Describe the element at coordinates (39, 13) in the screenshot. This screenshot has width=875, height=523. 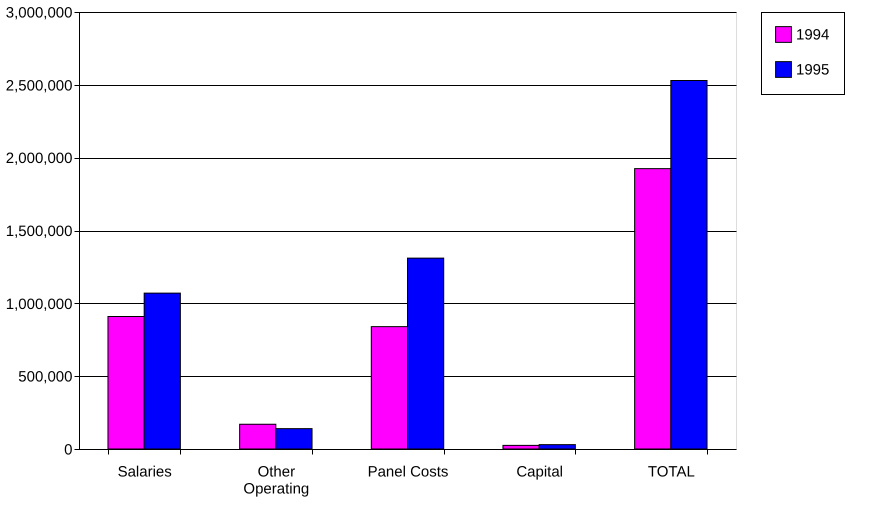
I see `y-tick-label: 3,000,000` at that location.